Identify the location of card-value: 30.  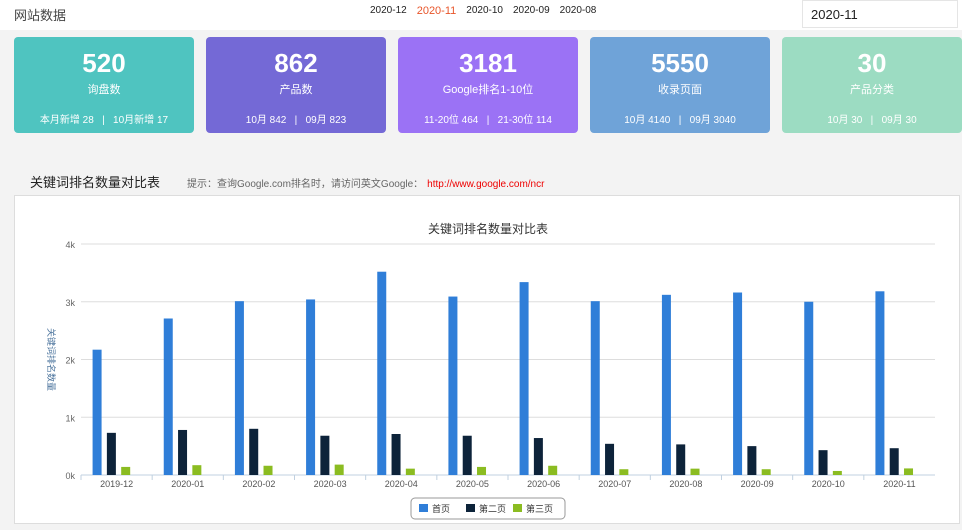
(872, 63).